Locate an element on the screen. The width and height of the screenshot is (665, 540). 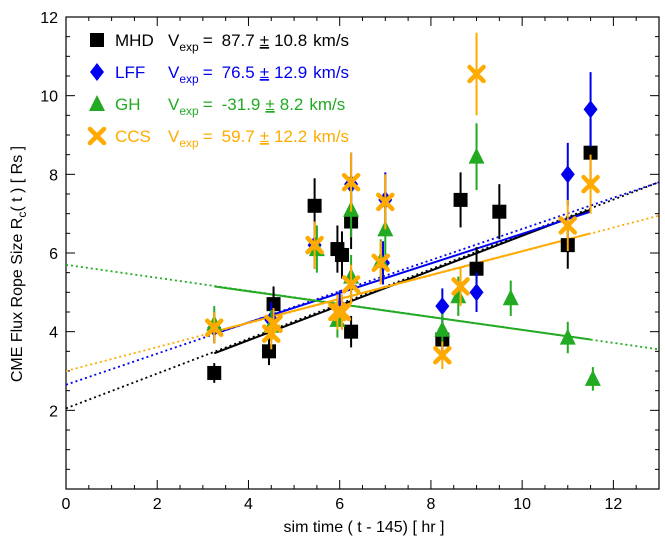
x-tick-label: 6 is located at coordinates (339, 504).